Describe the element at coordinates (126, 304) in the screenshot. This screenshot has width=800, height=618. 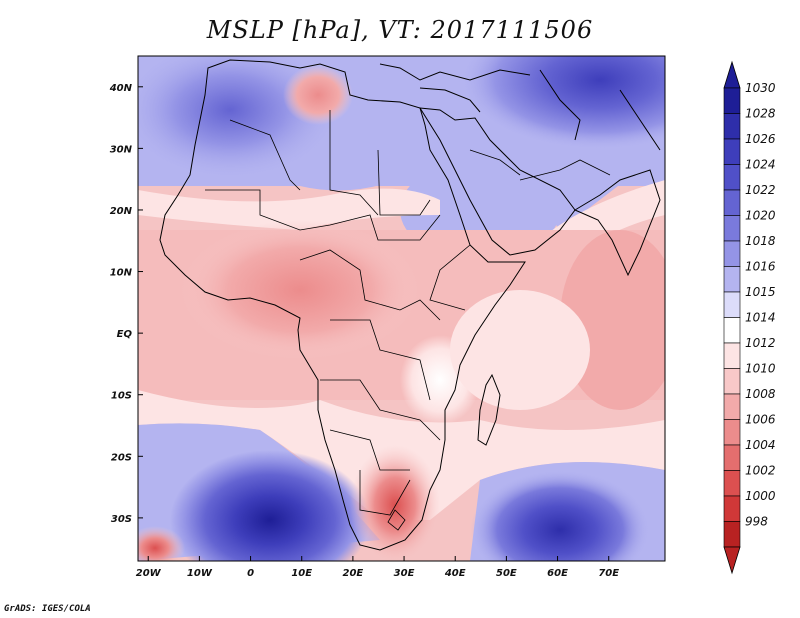
I see `latitude-labels: 40N 30N 20N 10N EQ 10S 20S 30S` at that location.